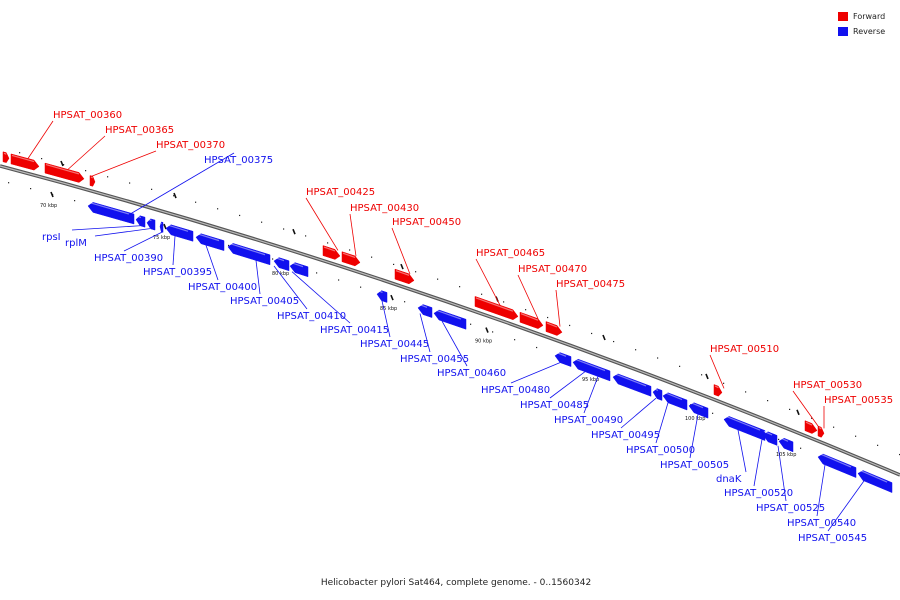 The height and width of the screenshot is (600, 900). I want to click on gene-g17, so click(425, 310).